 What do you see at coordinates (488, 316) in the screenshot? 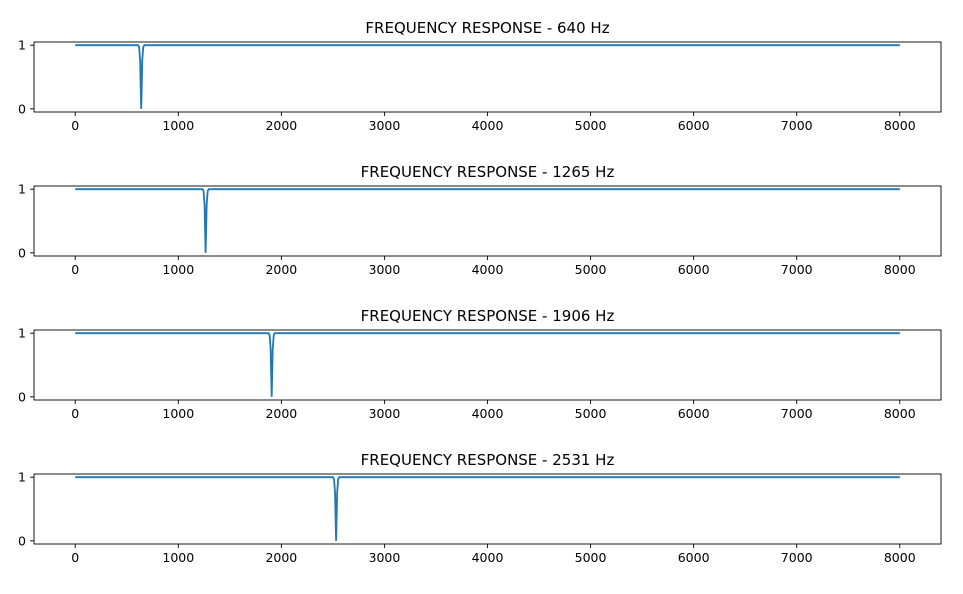
I see `subplot-title: FREQUENCY RESPONSE - 1906 Hz` at bounding box center [488, 316].